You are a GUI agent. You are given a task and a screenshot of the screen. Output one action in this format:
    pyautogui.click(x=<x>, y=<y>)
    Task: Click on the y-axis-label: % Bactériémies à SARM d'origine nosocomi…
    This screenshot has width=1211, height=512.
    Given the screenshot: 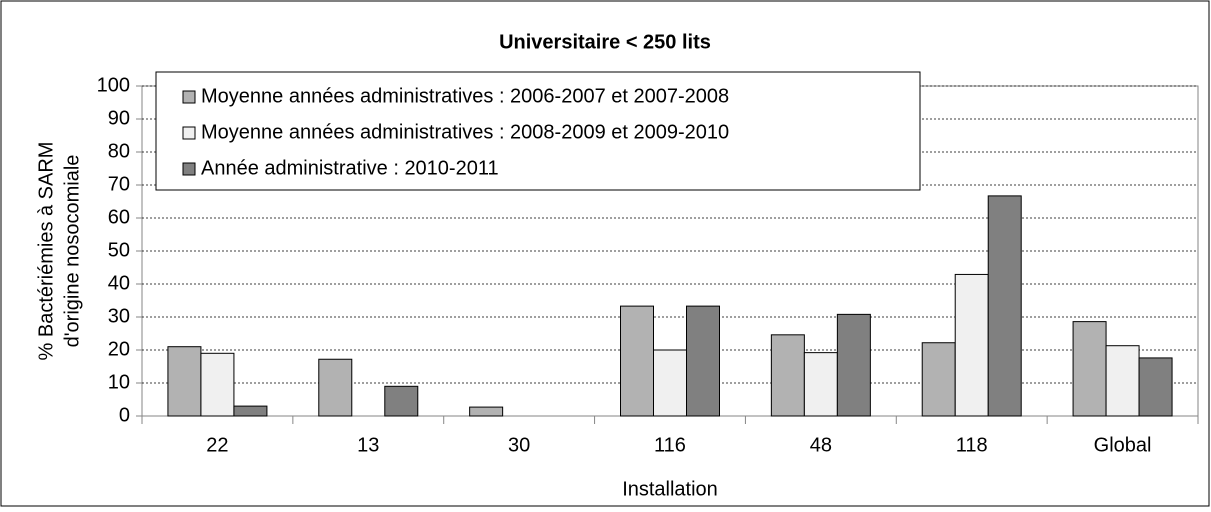 What is the action you would take?
    pyautogui.click(x=59, y=251)
    